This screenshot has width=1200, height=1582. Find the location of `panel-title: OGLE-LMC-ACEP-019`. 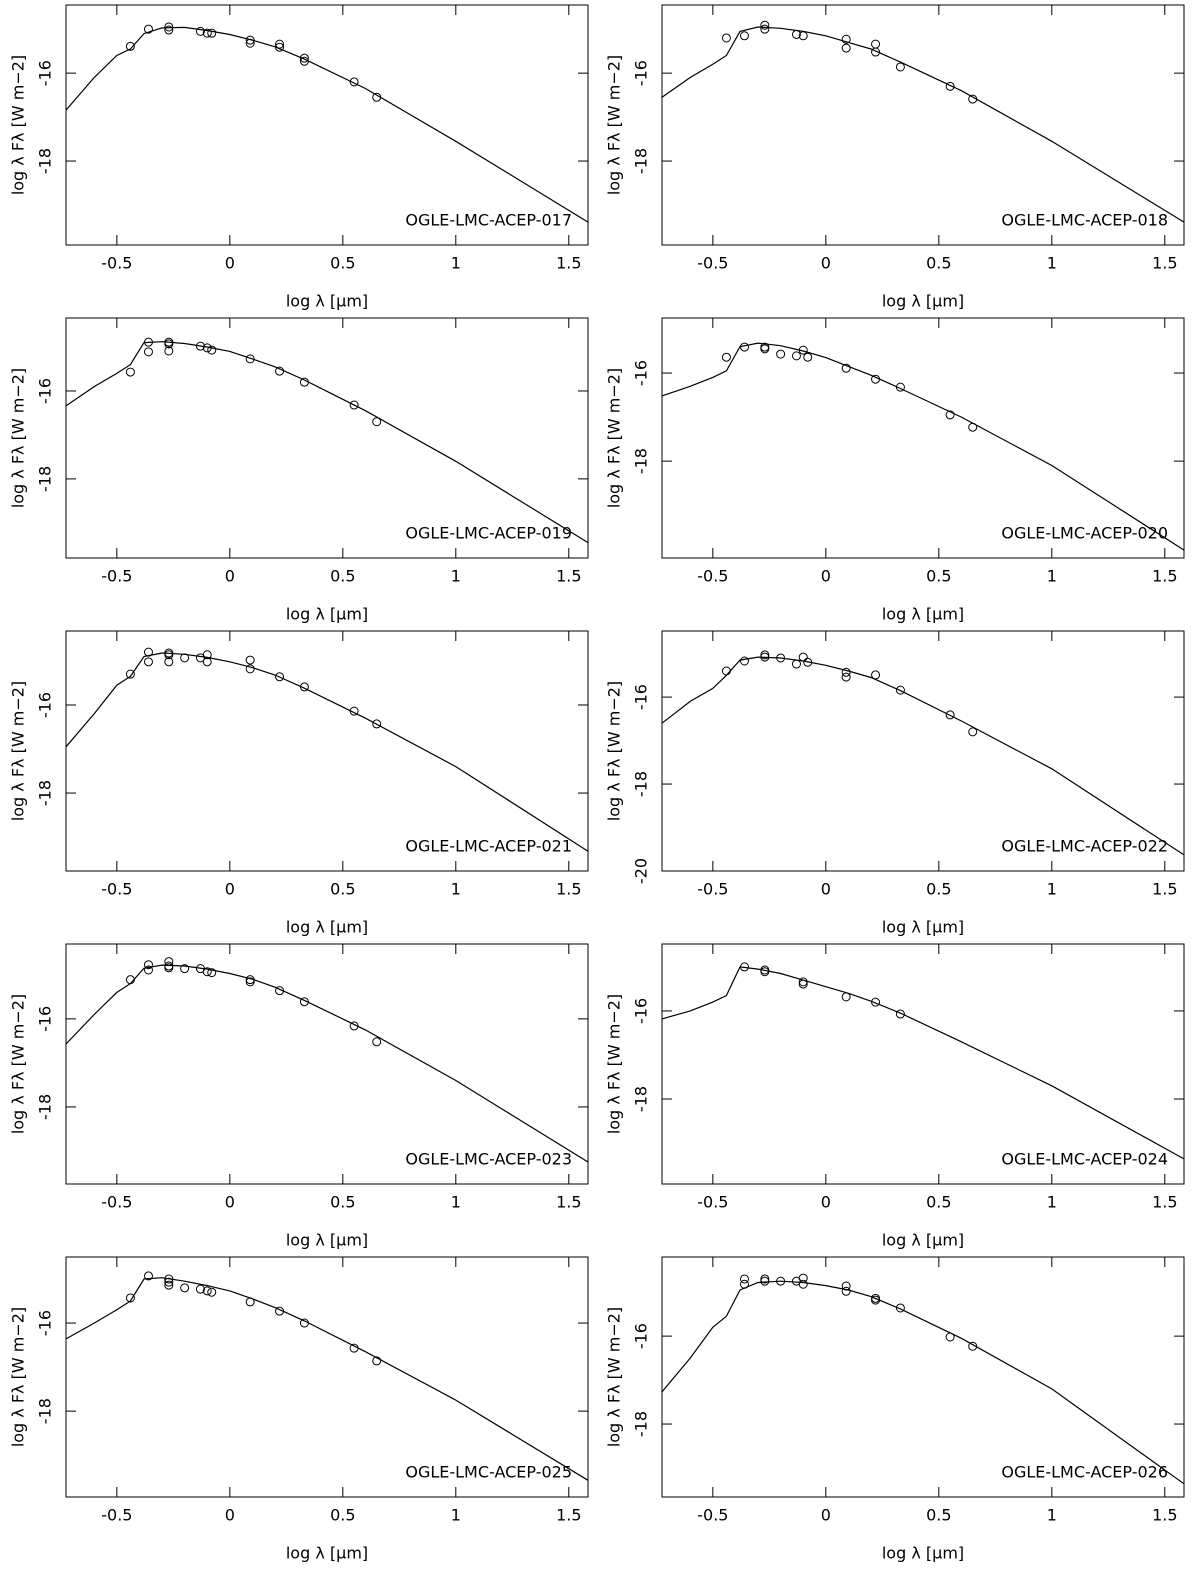

panel-title: OGLE-LMC-ACEP-019 is located at coordinates (488, 533).